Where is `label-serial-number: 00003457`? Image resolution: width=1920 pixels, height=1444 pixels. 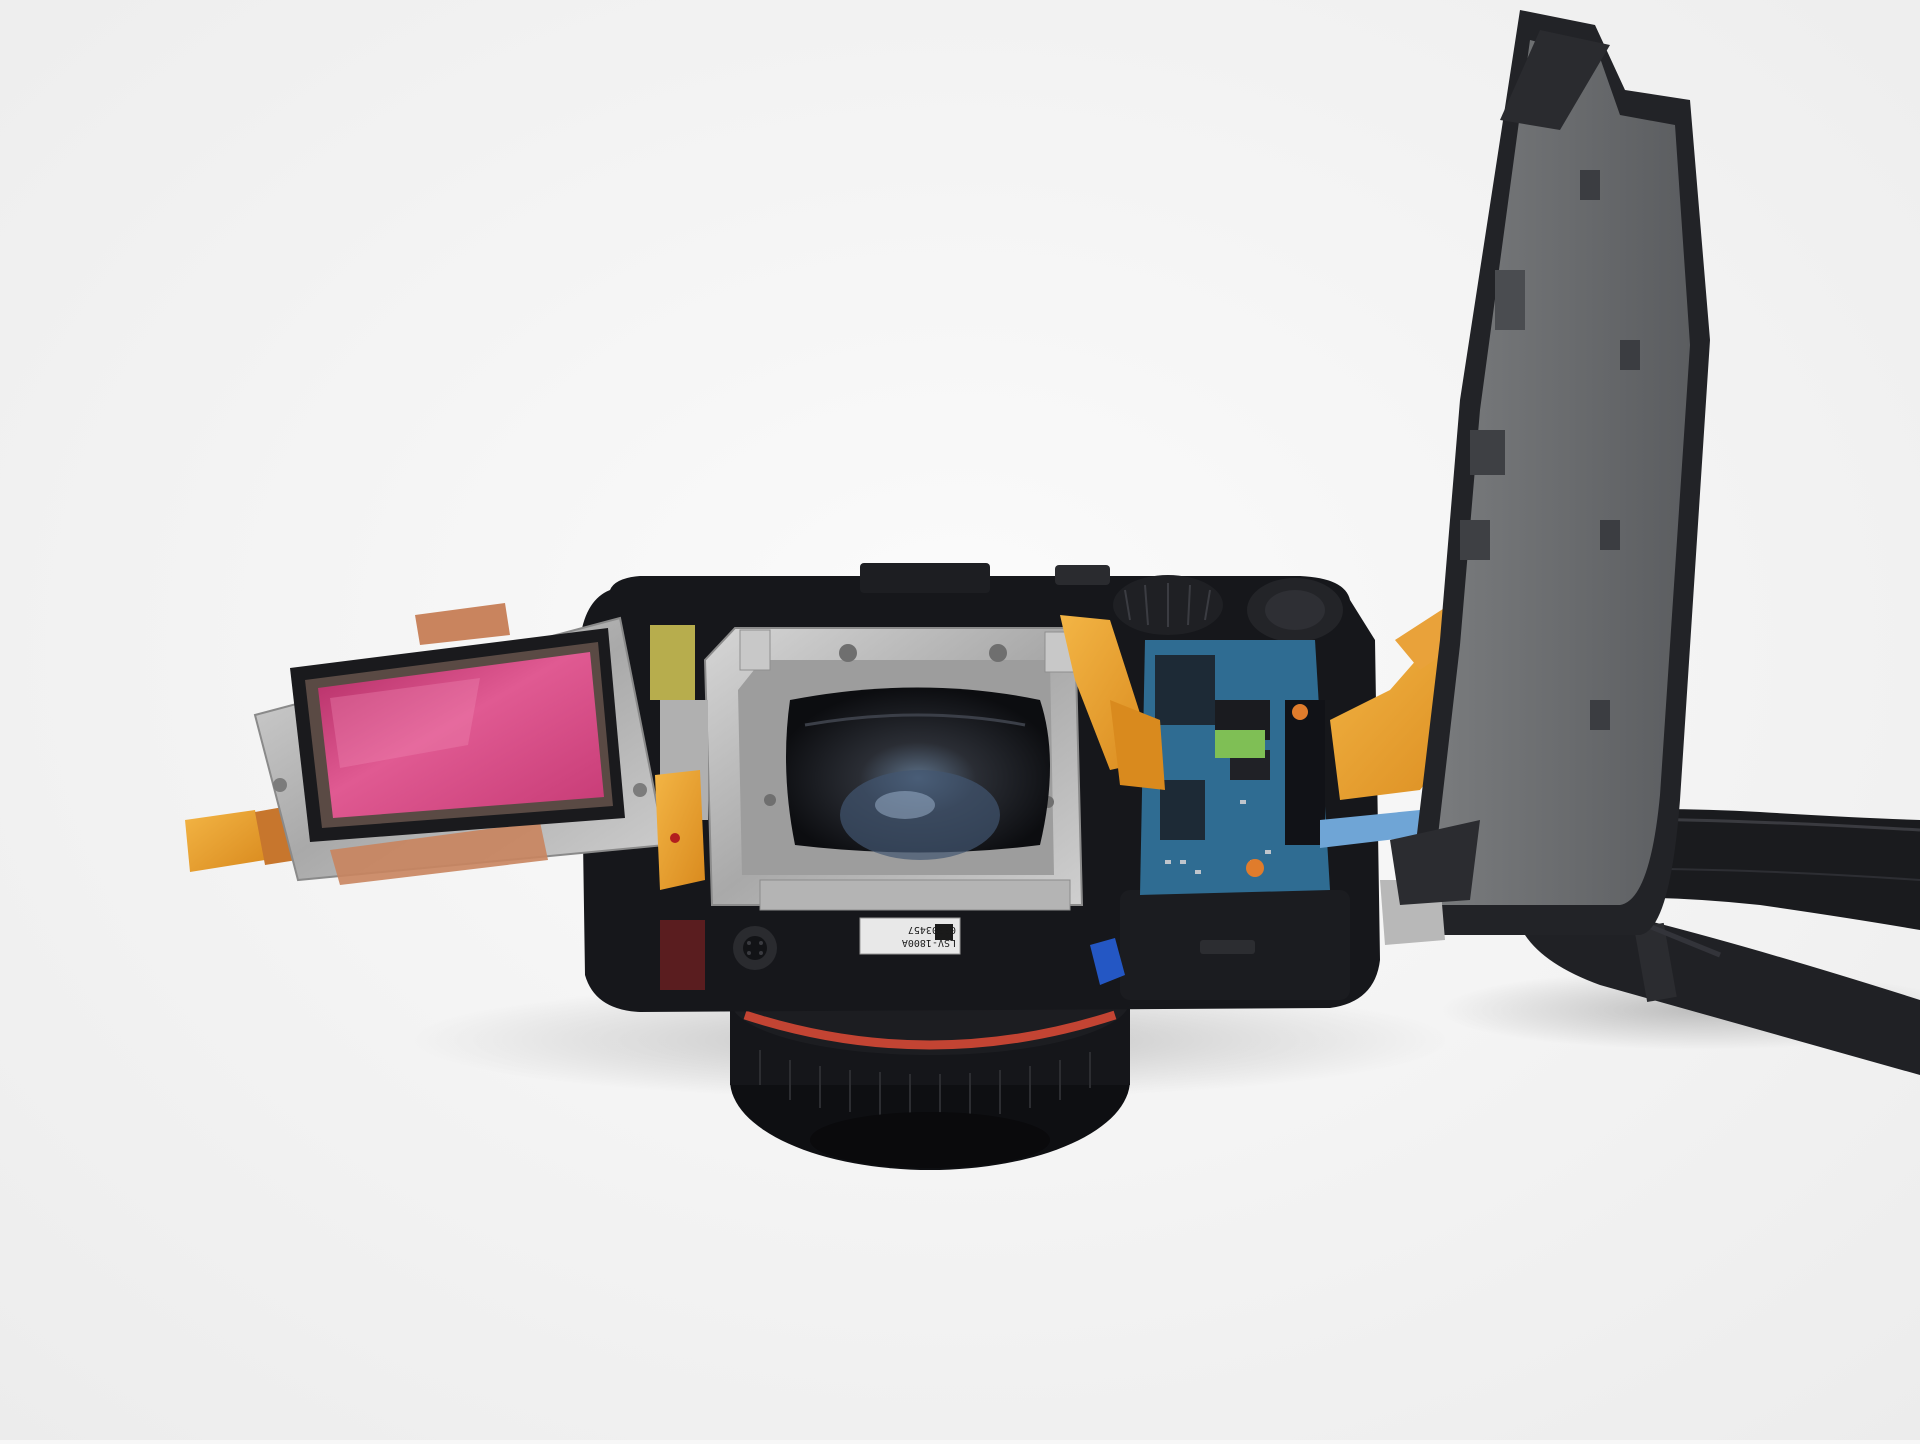
label-serial-number: 00003457 is located at coordinates (932, 929).